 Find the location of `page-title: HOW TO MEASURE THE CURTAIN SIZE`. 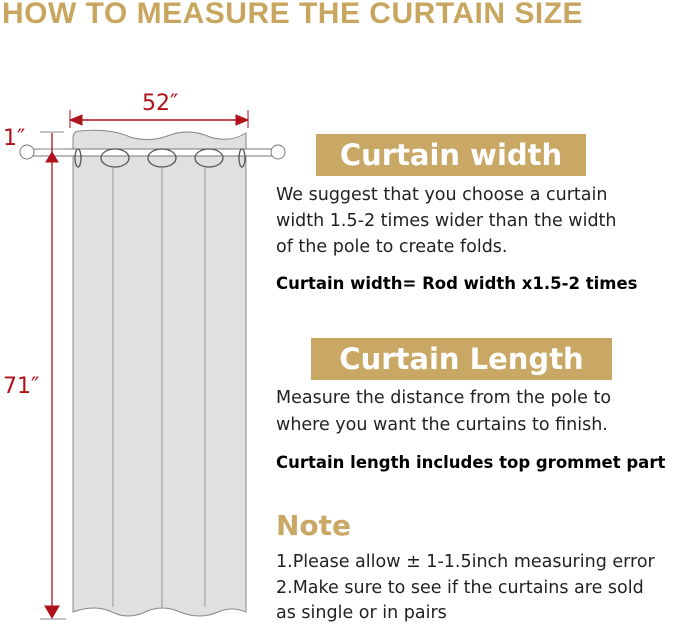

page-title: HOW TO MEASURE THE CURTAIN SIZE is located at coordinates (293, 15).